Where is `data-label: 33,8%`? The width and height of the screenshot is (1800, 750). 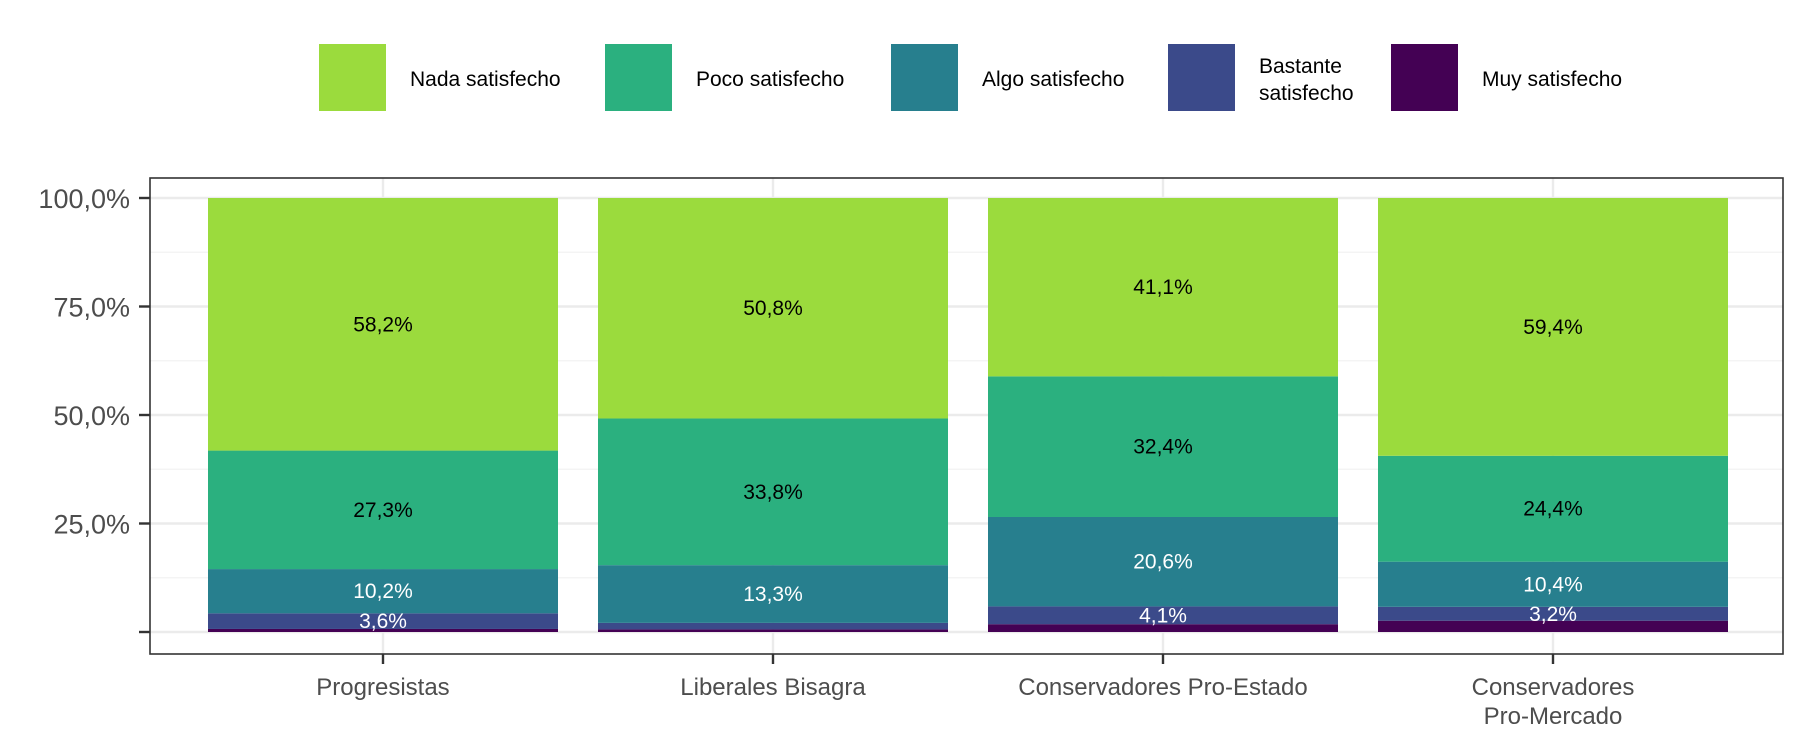
data-label: 33,8% is located at coordinates (773, 492).